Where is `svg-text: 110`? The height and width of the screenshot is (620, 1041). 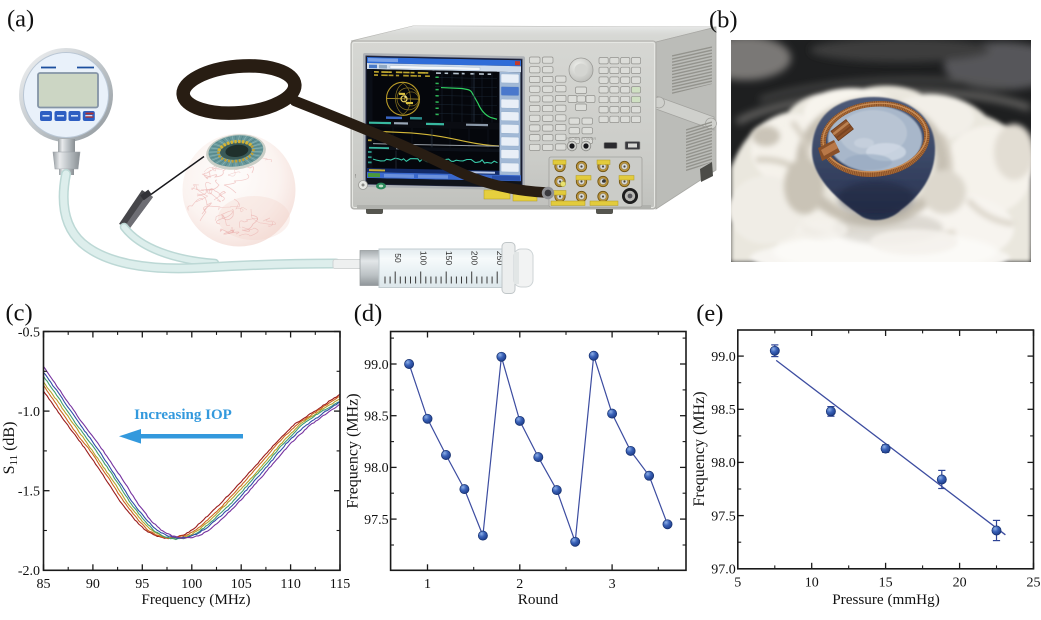 svg-text: 110 is located at coordinates (290, 584).